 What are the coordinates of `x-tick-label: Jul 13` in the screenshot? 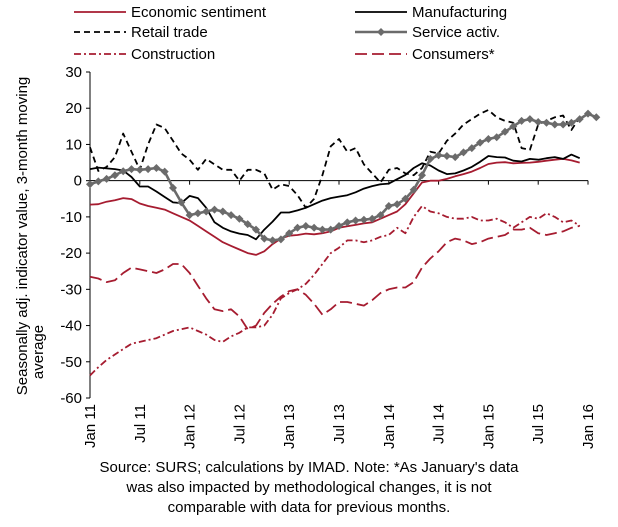 It's located at (339, 424).